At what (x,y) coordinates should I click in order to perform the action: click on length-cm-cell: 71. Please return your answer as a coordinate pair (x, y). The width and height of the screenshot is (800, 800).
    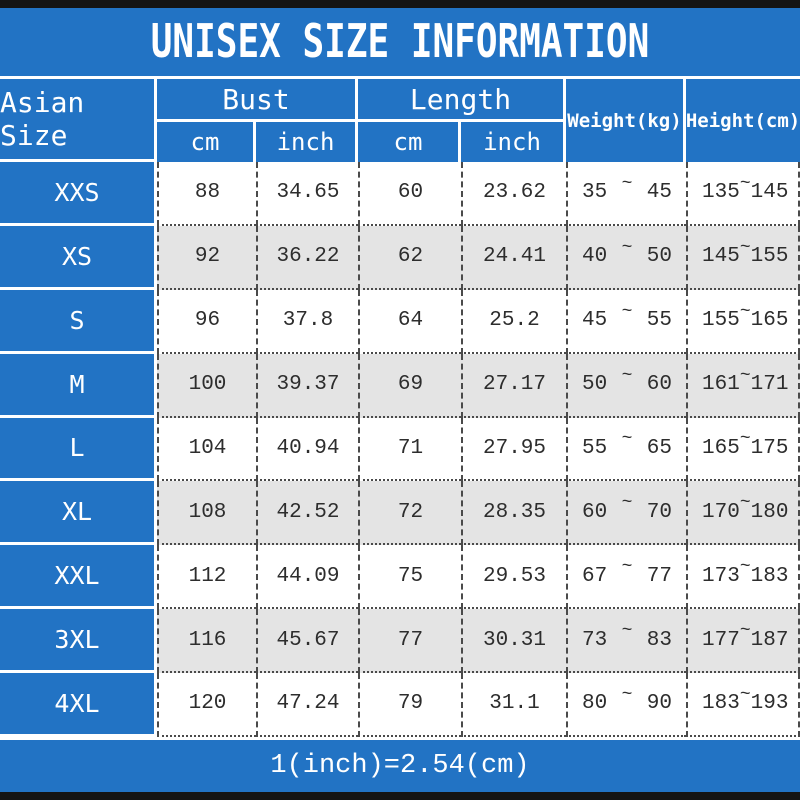
    Looking at the image, I should click on (409, 449).